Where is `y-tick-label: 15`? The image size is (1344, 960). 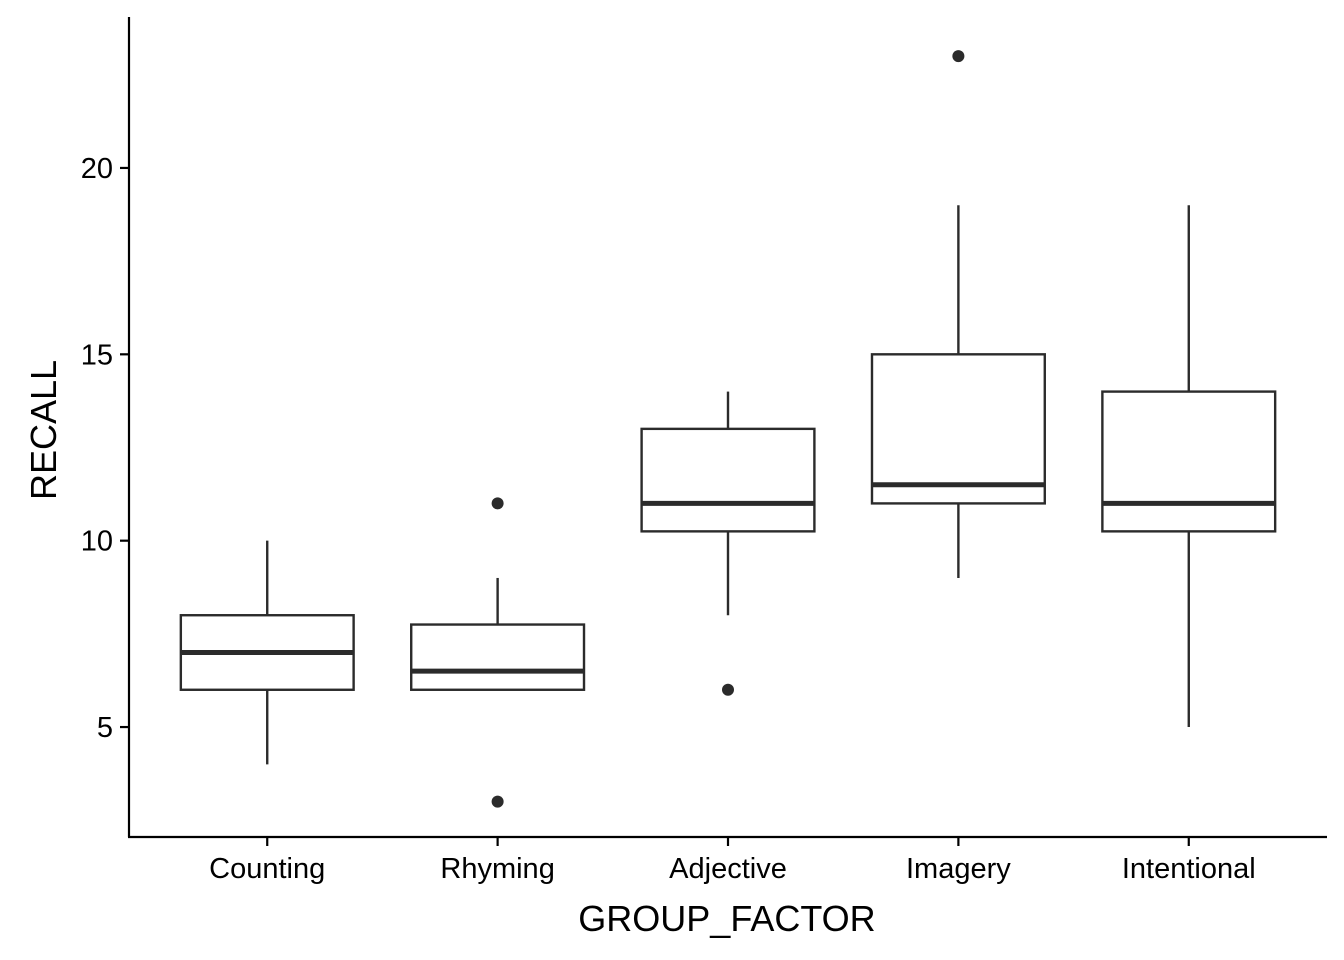 y-tick-label: 15 is located at coordinates (97, 355).